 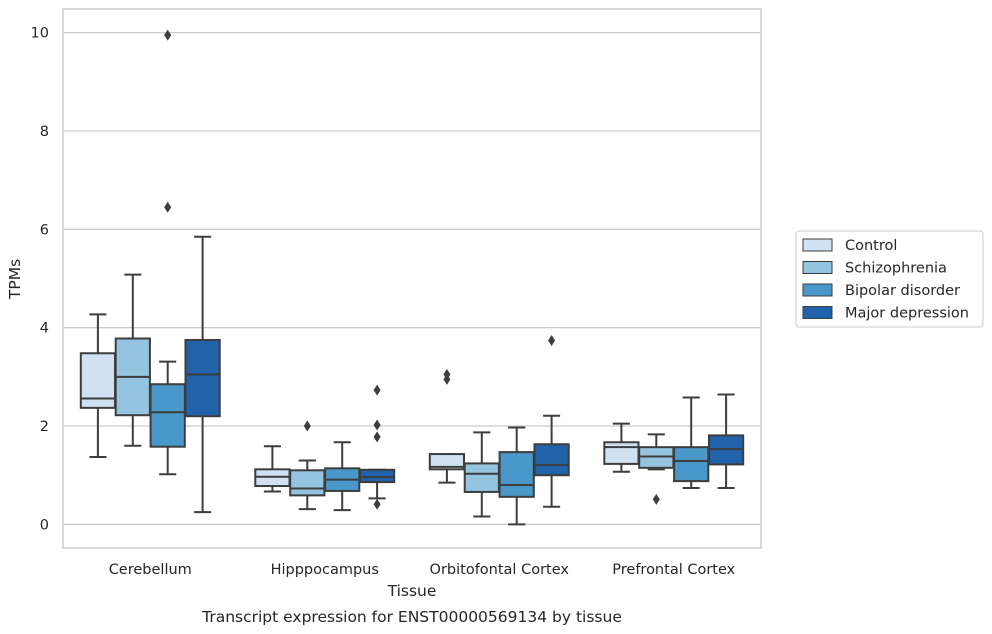 I want to click on box-prefrontal-cortex-control, so click(x=621, y=447).